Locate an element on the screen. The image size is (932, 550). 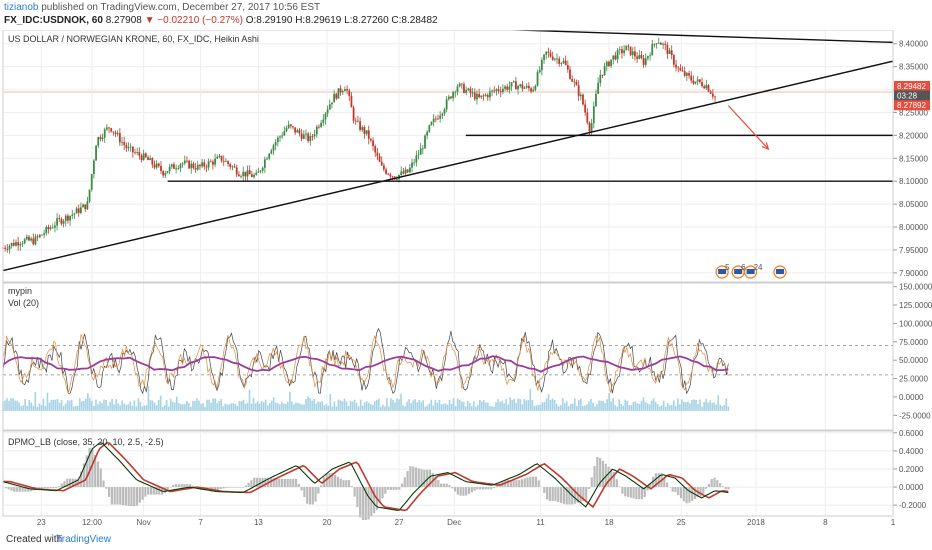
arrow-shaft is located at coordinates (748, 127).